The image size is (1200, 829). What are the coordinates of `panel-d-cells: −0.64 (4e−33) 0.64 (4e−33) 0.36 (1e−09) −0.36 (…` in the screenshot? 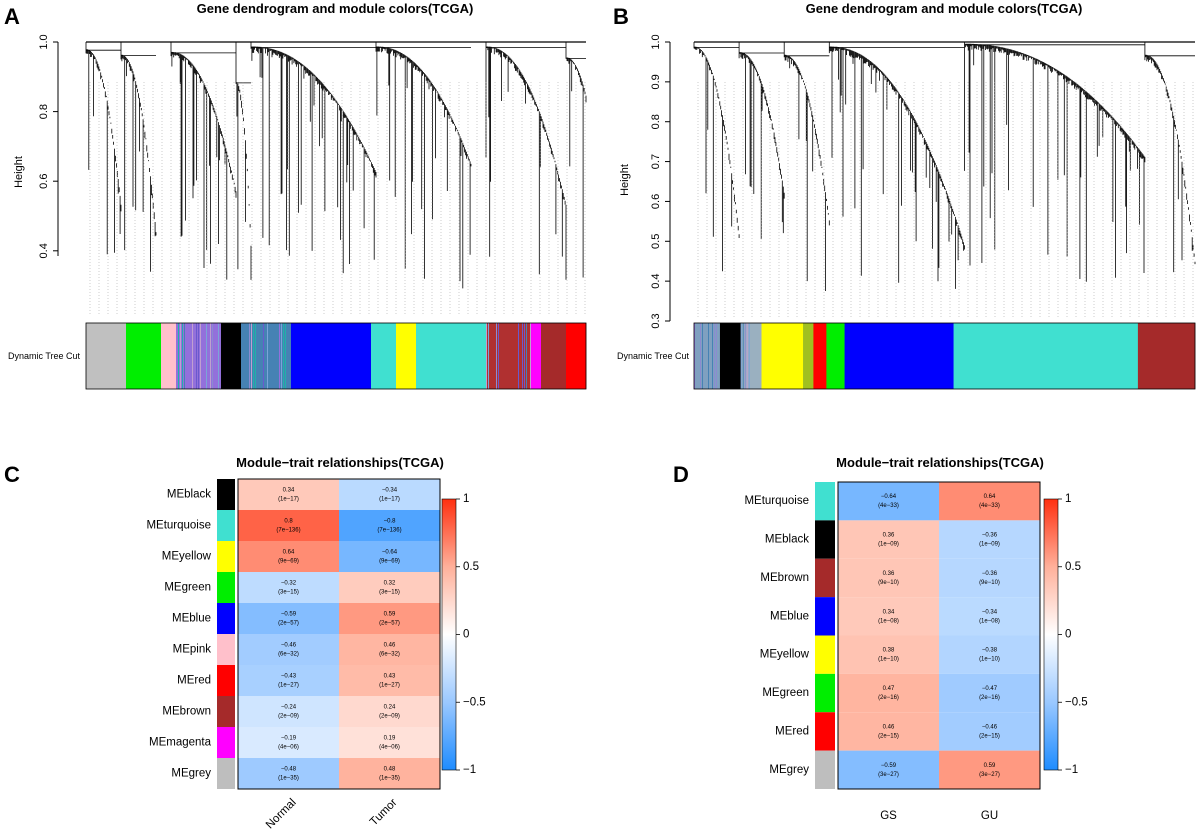 It's located at (939, 635).